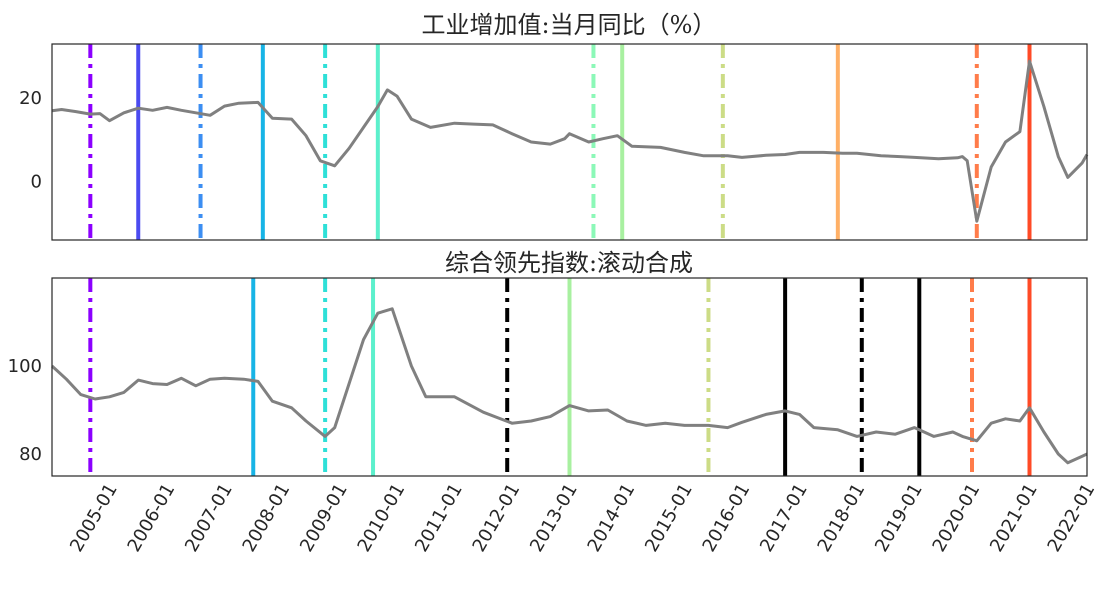 This screenshot has width=1110, height=592. What do you see at coordinates (569, 263) in the screenshot?
I see `chart-title-leading-index: 综合领先指数:滚动合成` at bounding box center [569, 263].